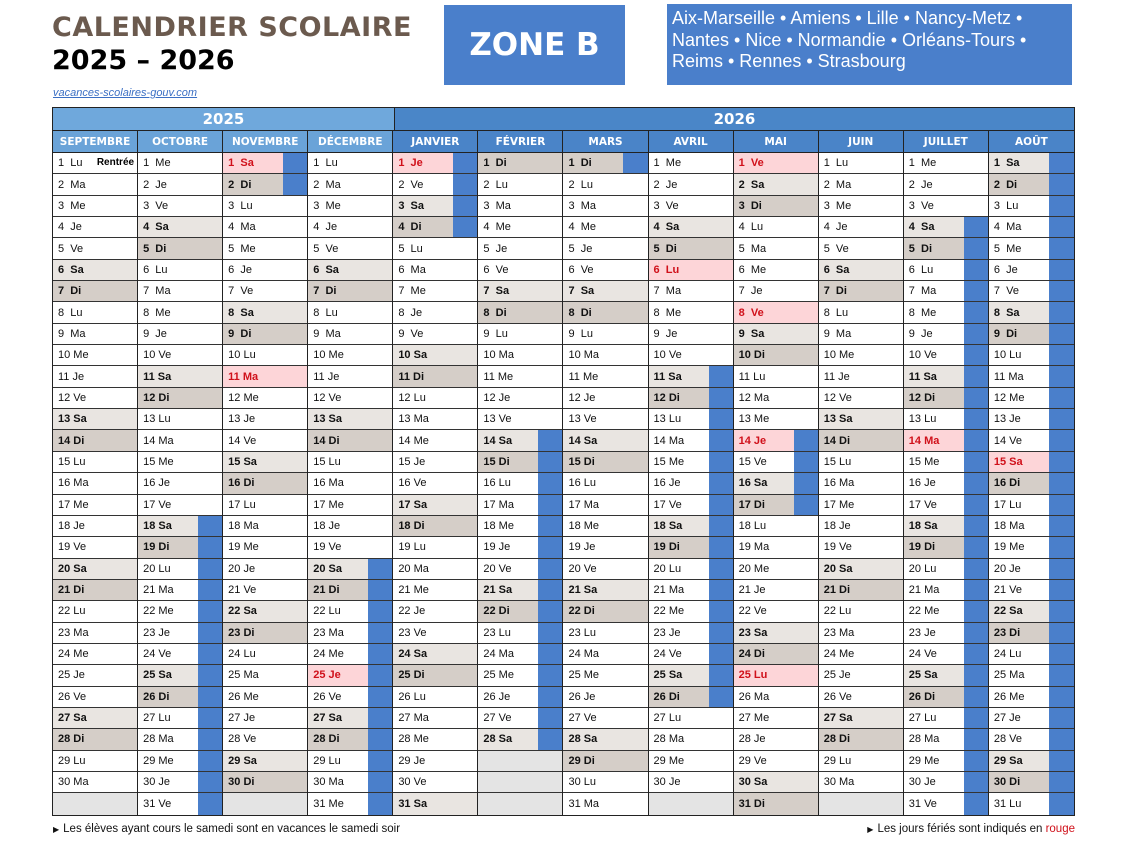 The image size is (1127, 853). I want to click on day-cell: 6 Lu, so click(945, 270).